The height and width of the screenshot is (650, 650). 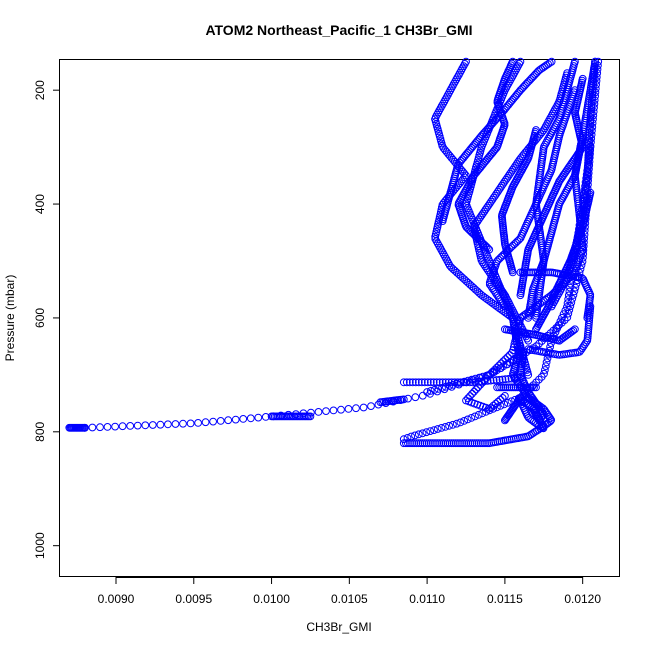 I want to click on y-tick-label: 800, so click(x=40, y=431).